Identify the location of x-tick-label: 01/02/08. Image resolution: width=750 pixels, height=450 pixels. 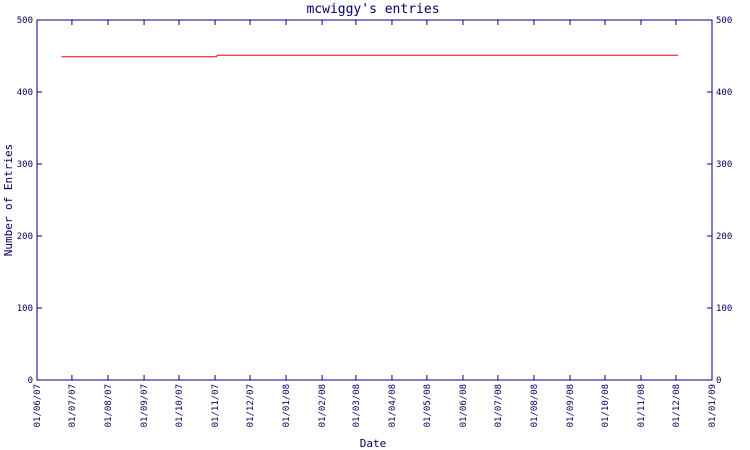
(323, 405).